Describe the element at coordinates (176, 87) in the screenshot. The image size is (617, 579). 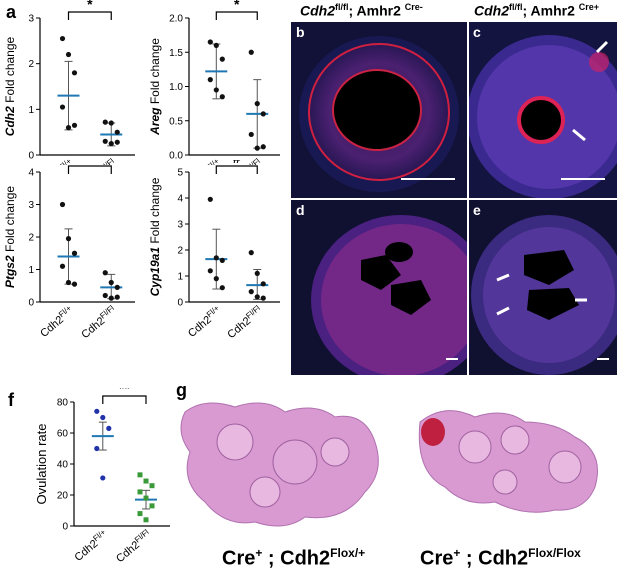
I see `y-tick-label: 1.0` at that location.